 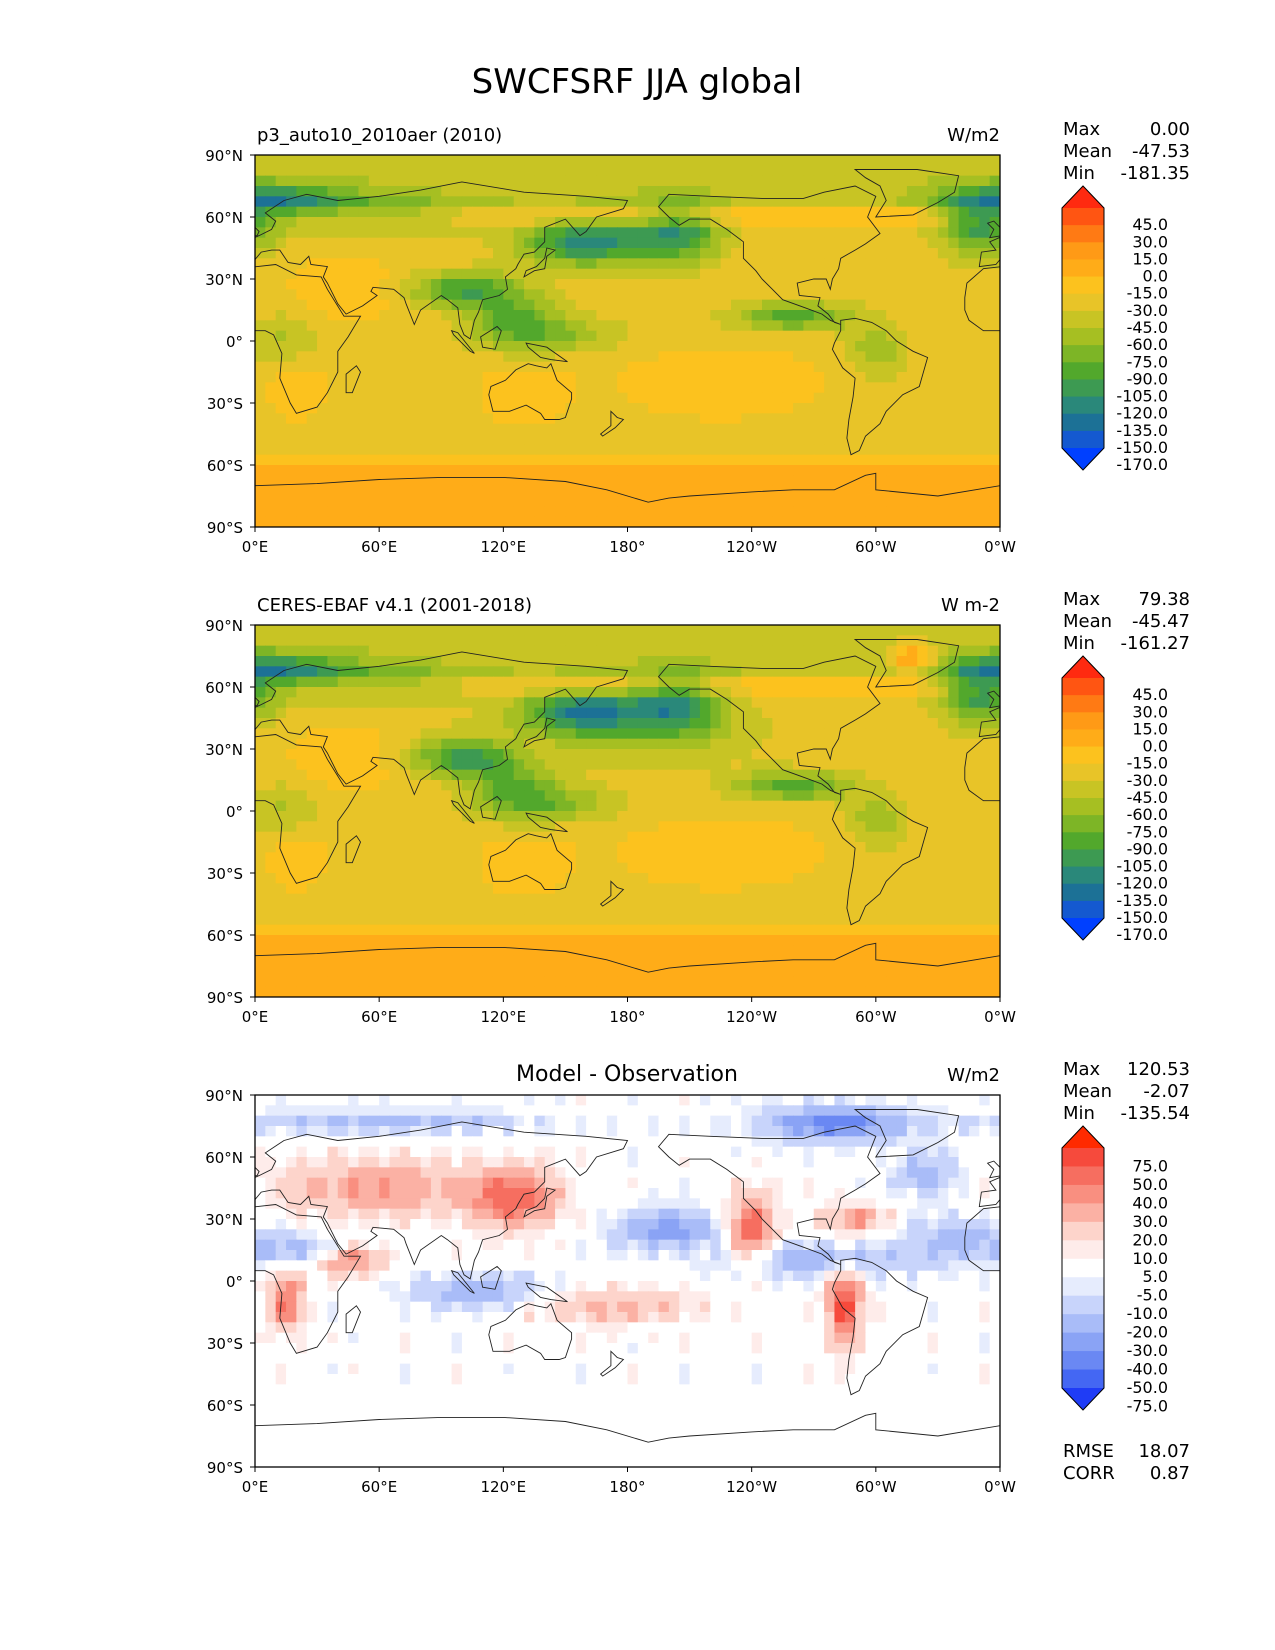 I want to click on colorbar-tick-label: 10.0, so click(x=1150, y=1258).